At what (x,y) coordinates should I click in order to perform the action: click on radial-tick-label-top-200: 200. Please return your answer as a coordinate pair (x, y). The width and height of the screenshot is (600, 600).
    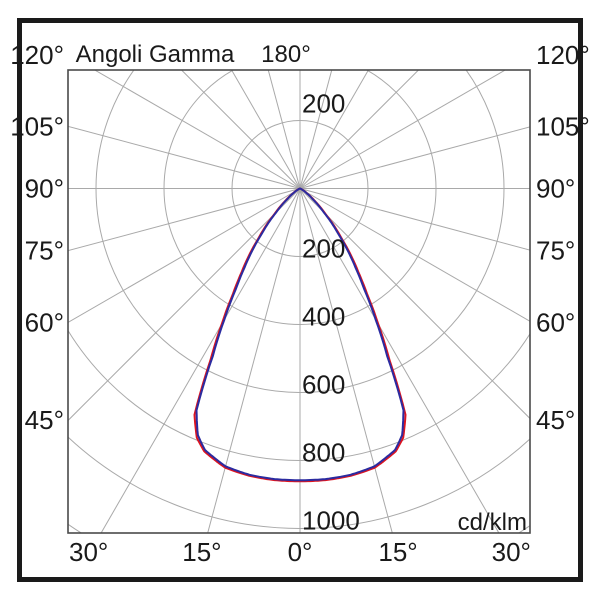
    Looking at the image, I should click on (323, 104).